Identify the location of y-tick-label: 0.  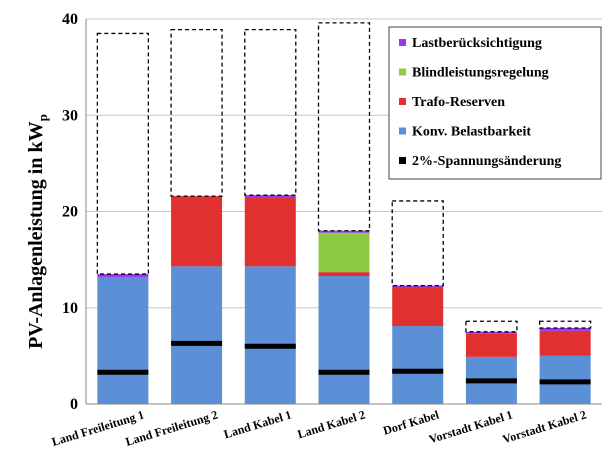
(74, 404).